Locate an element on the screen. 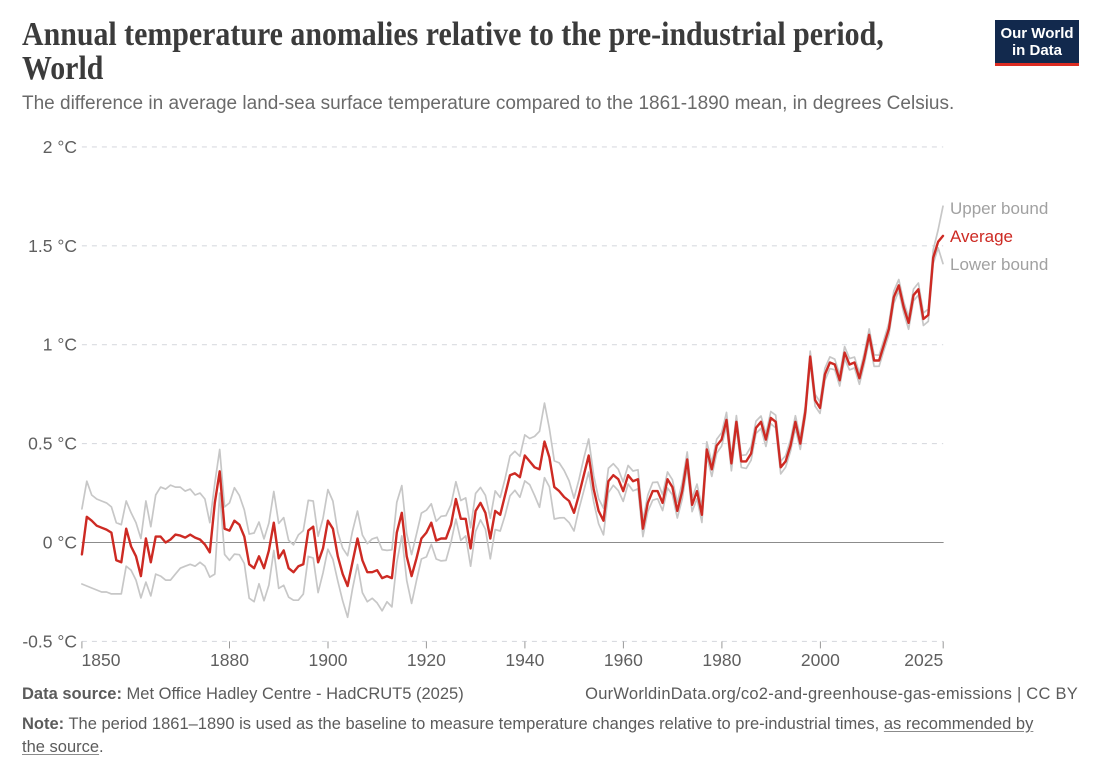 This screenshot has height=776, width=1100. svg-text: 1850 is located at coordinates (101, 660).